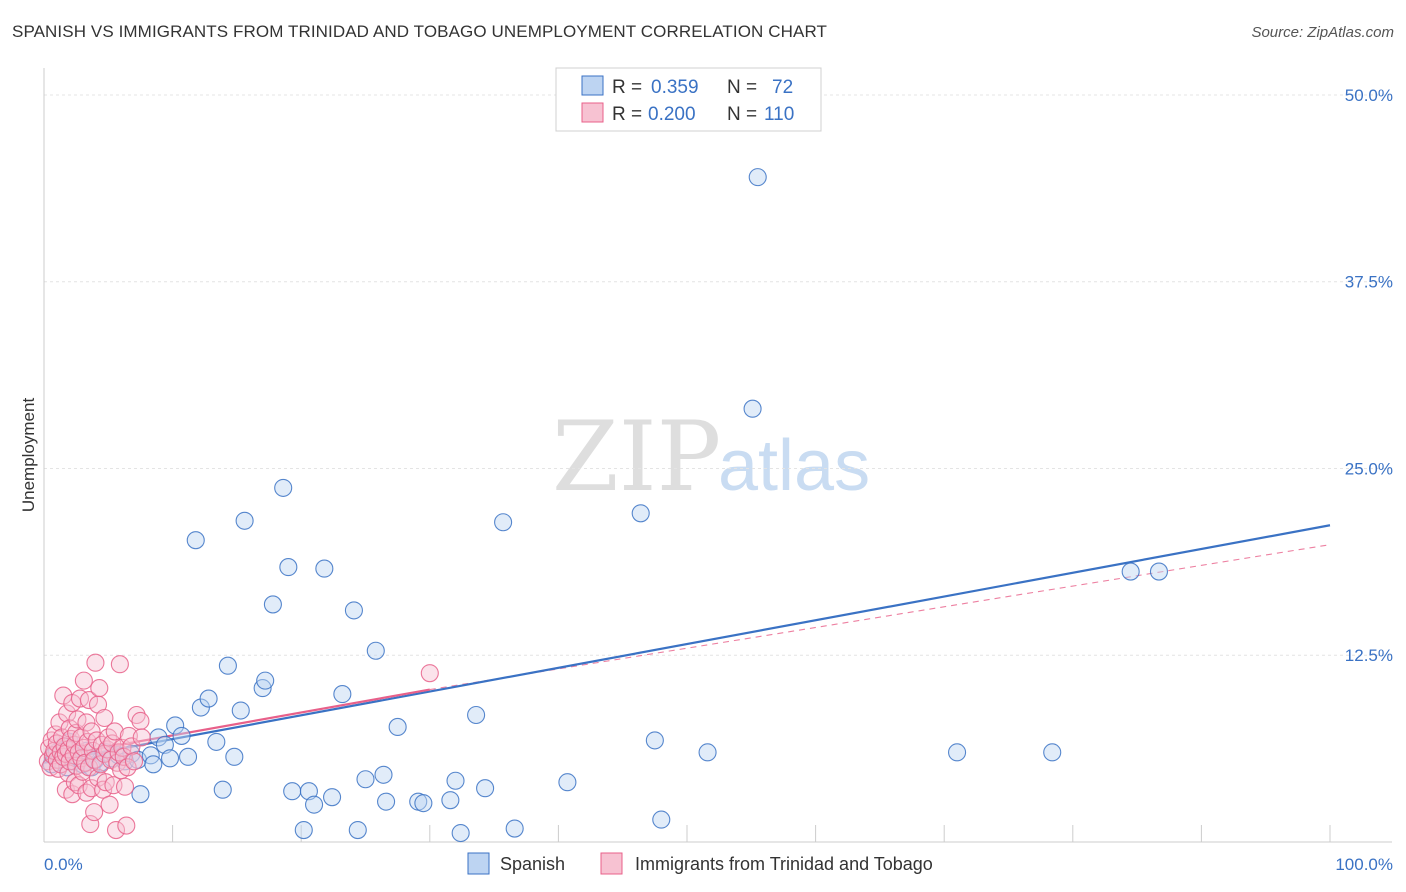  What do you see at coordinates (784, 864) in the screenshot?
I see `bottom-legend-label-trinidad: Immigrants from Trinidad and Tobago` at bounding box center [784, 864].